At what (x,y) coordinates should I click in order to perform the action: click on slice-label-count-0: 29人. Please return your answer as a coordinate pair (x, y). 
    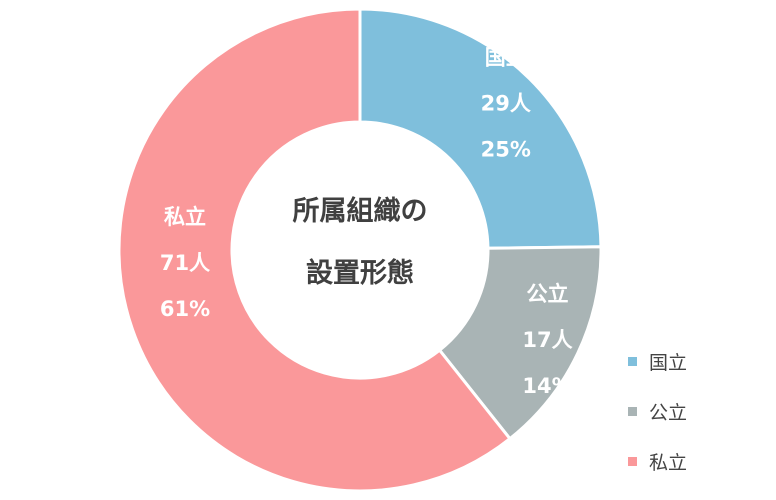
    Looking at the image, I should click on (506, 103).